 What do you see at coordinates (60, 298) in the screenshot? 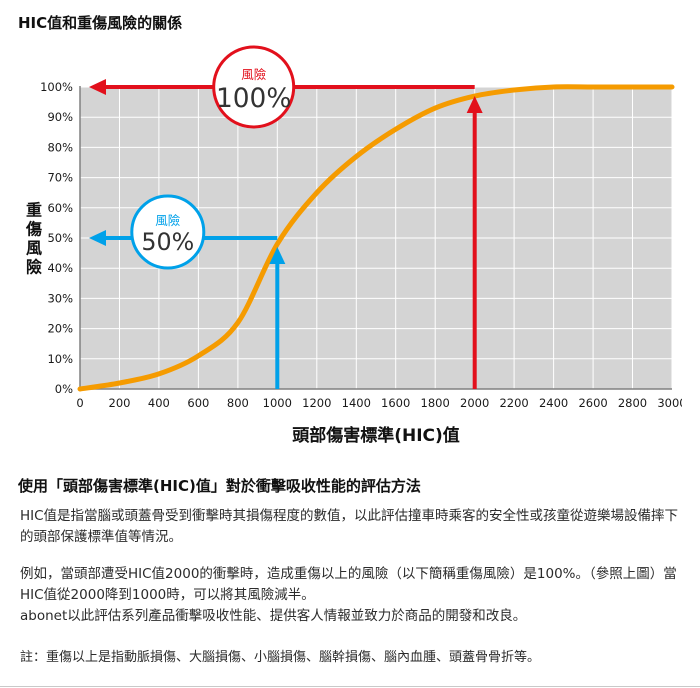
I see `svg-text: 30%` at bounding box center [60, 298].